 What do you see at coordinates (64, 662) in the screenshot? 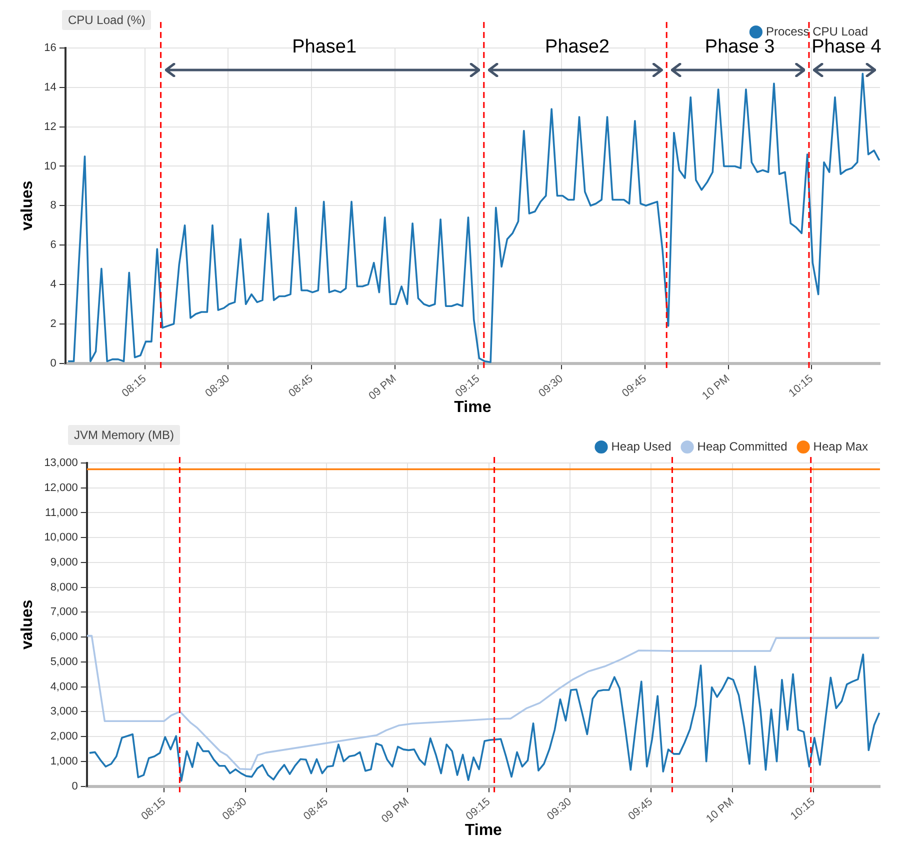
I see `y-tick-label: 5,000` at bounding box center [64, 662].